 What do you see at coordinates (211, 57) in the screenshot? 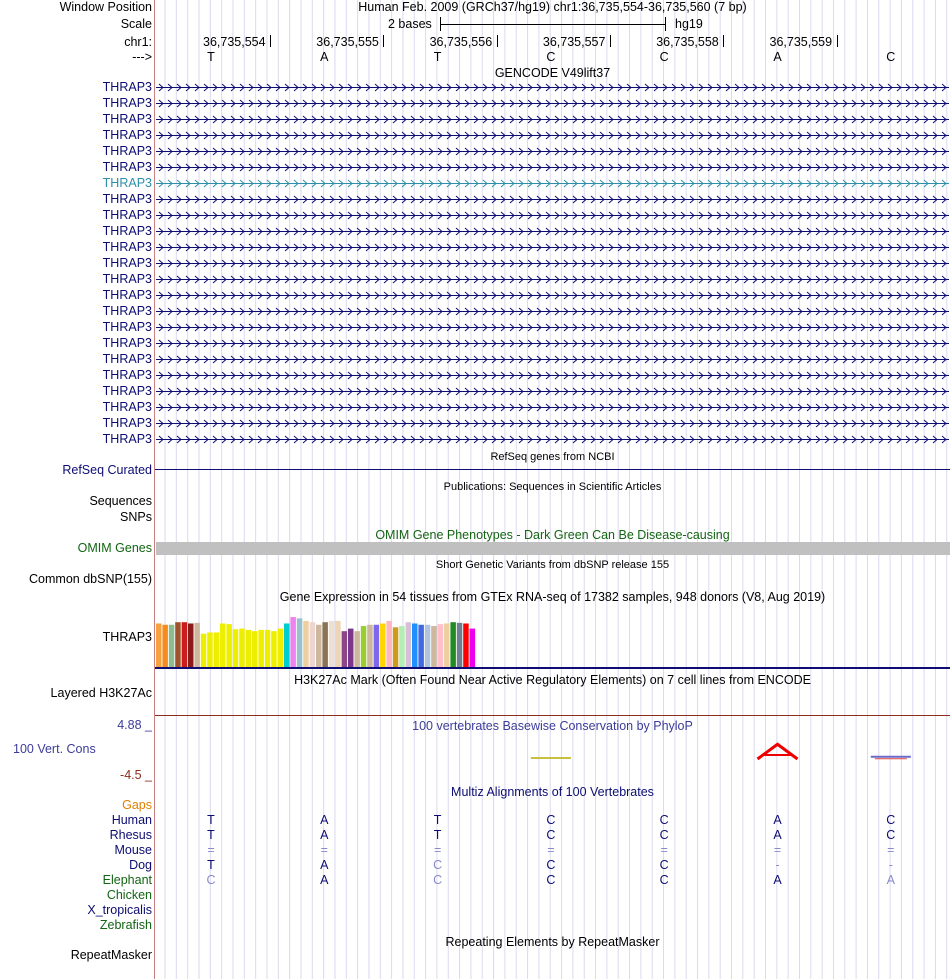
I see `ruler-base: T` at bounding box center [211, 57].